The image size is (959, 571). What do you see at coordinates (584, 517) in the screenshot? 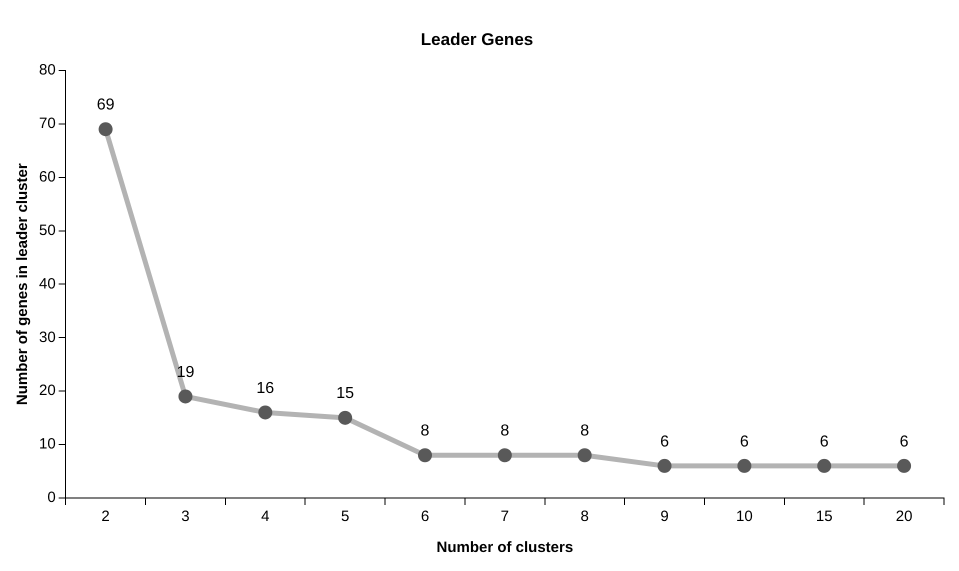
I see `x-tick-label: 8` at bounding box center [584, 517].